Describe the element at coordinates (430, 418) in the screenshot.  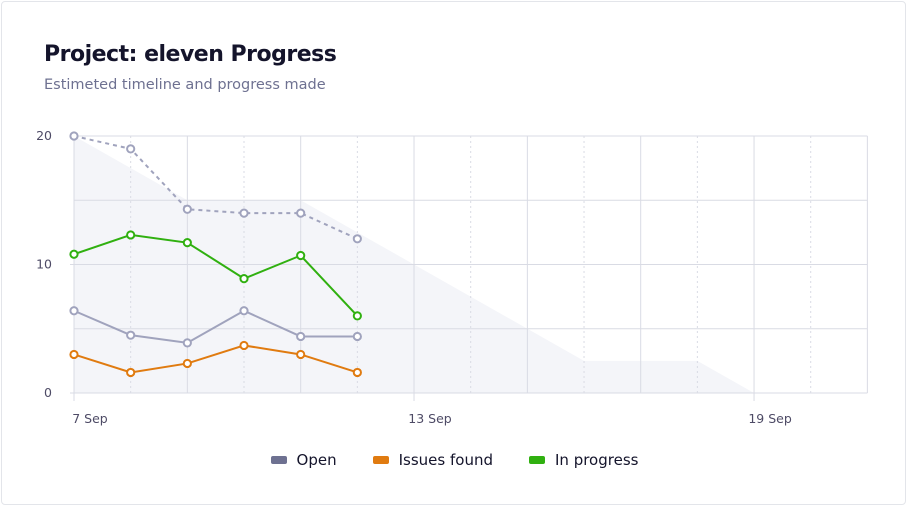
I see `x-tick-label: 13 Sep` at that location.